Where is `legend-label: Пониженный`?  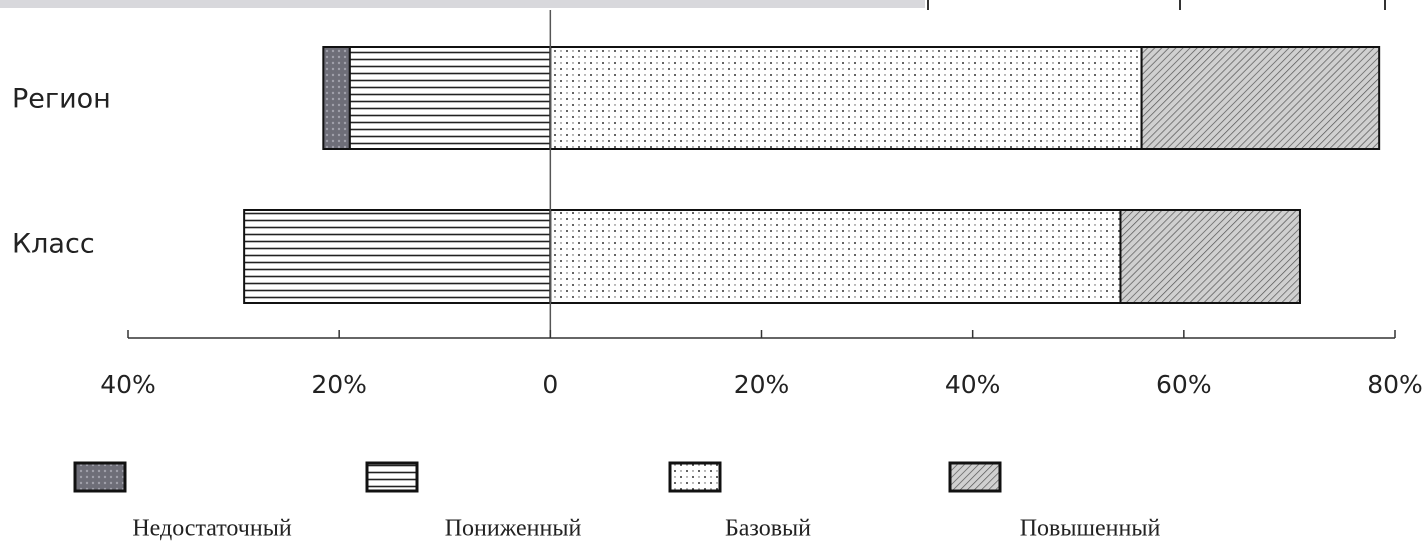 legend-label: Пониженный is located at coordinates (513, 529).